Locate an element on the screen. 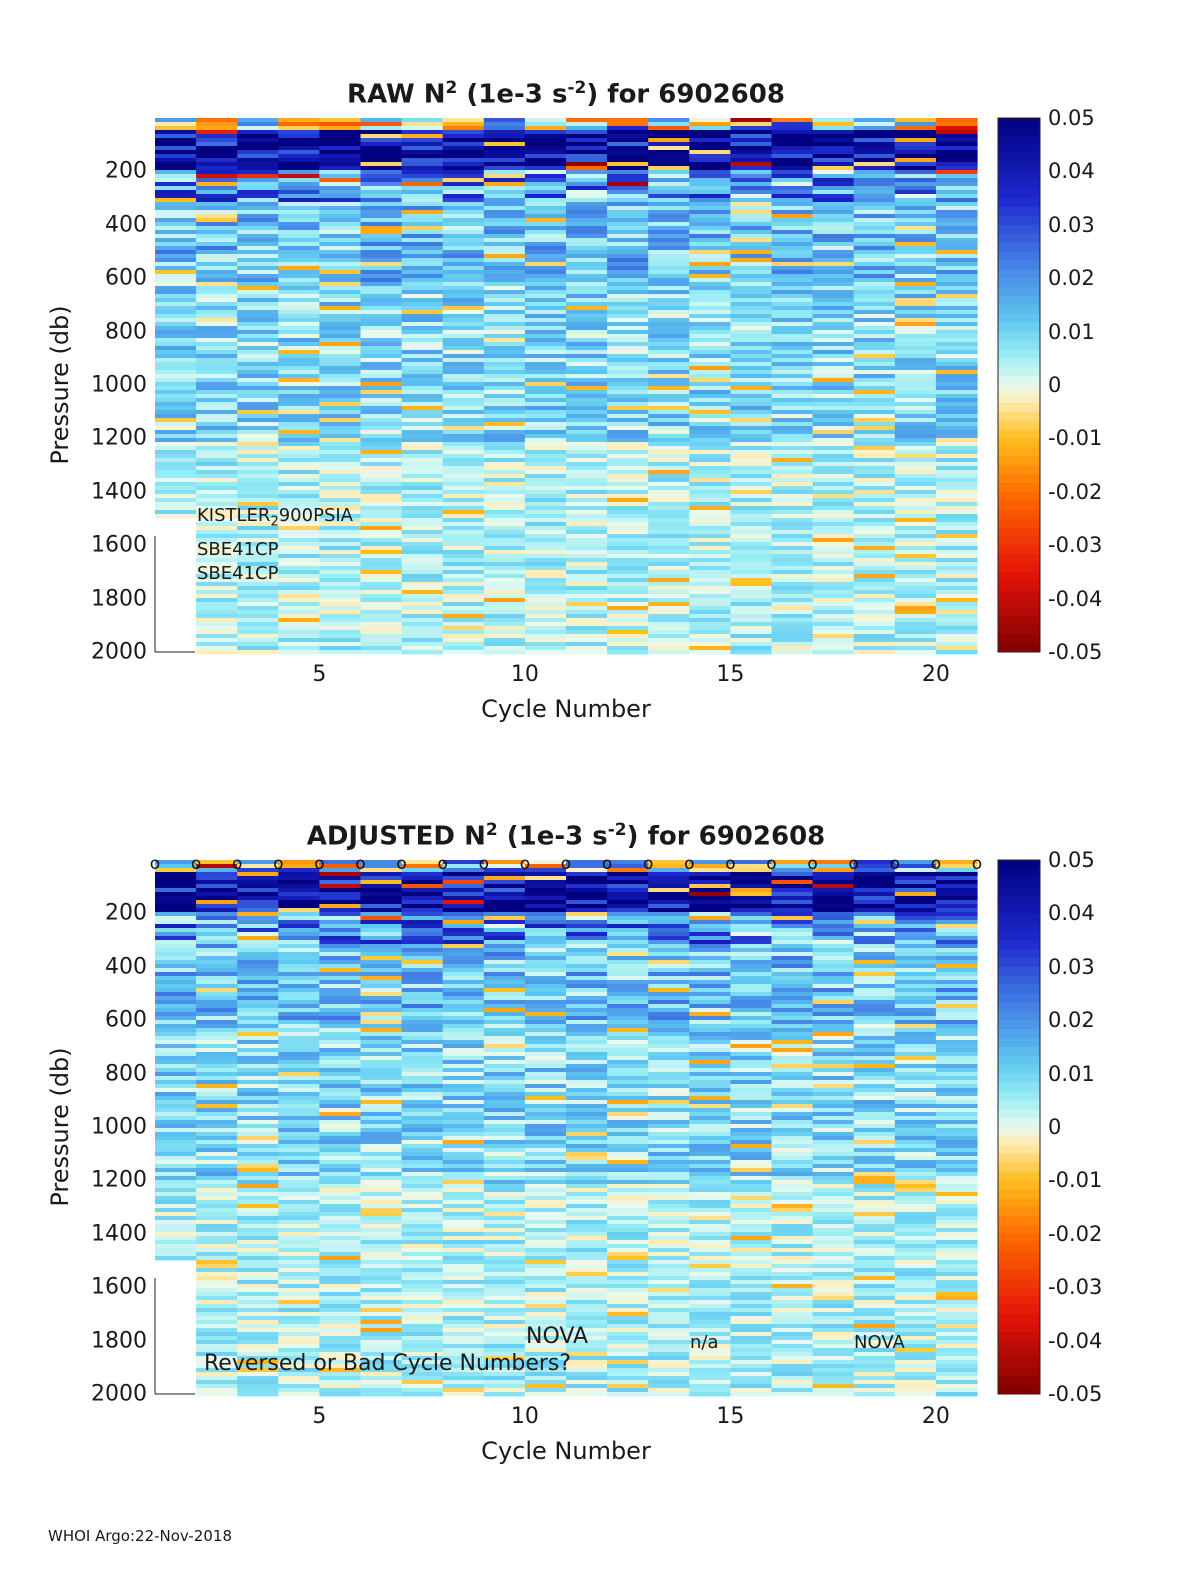 This screenshot has width=1200, height=1575. raw-colorbar-tick-label: -0.04 is located at coordinates (1075, 598).